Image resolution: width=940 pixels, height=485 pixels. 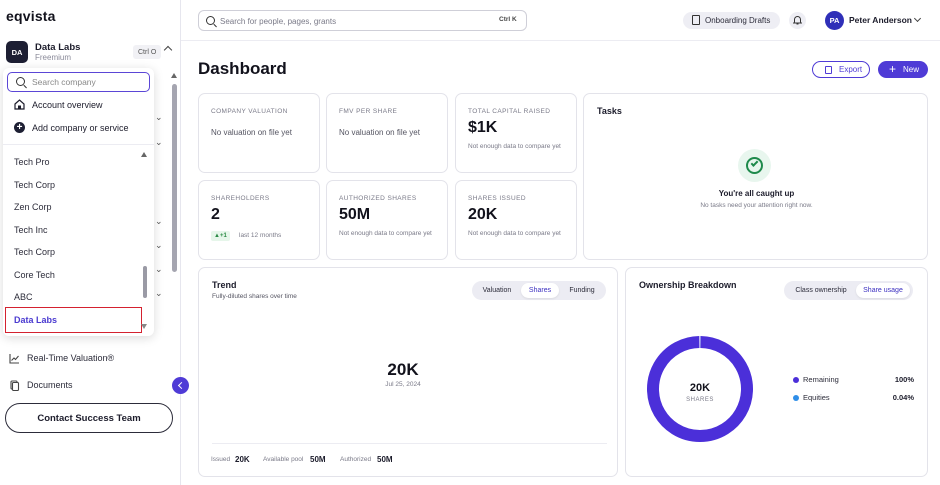 I want to click on plus-icon: +, so click(x=893, y=69).